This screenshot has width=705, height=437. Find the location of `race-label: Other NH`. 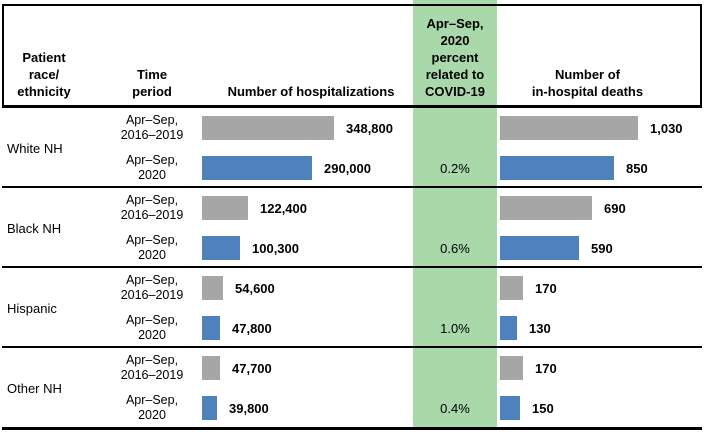

race-label: Other NH is located at coordinates (34, 388).